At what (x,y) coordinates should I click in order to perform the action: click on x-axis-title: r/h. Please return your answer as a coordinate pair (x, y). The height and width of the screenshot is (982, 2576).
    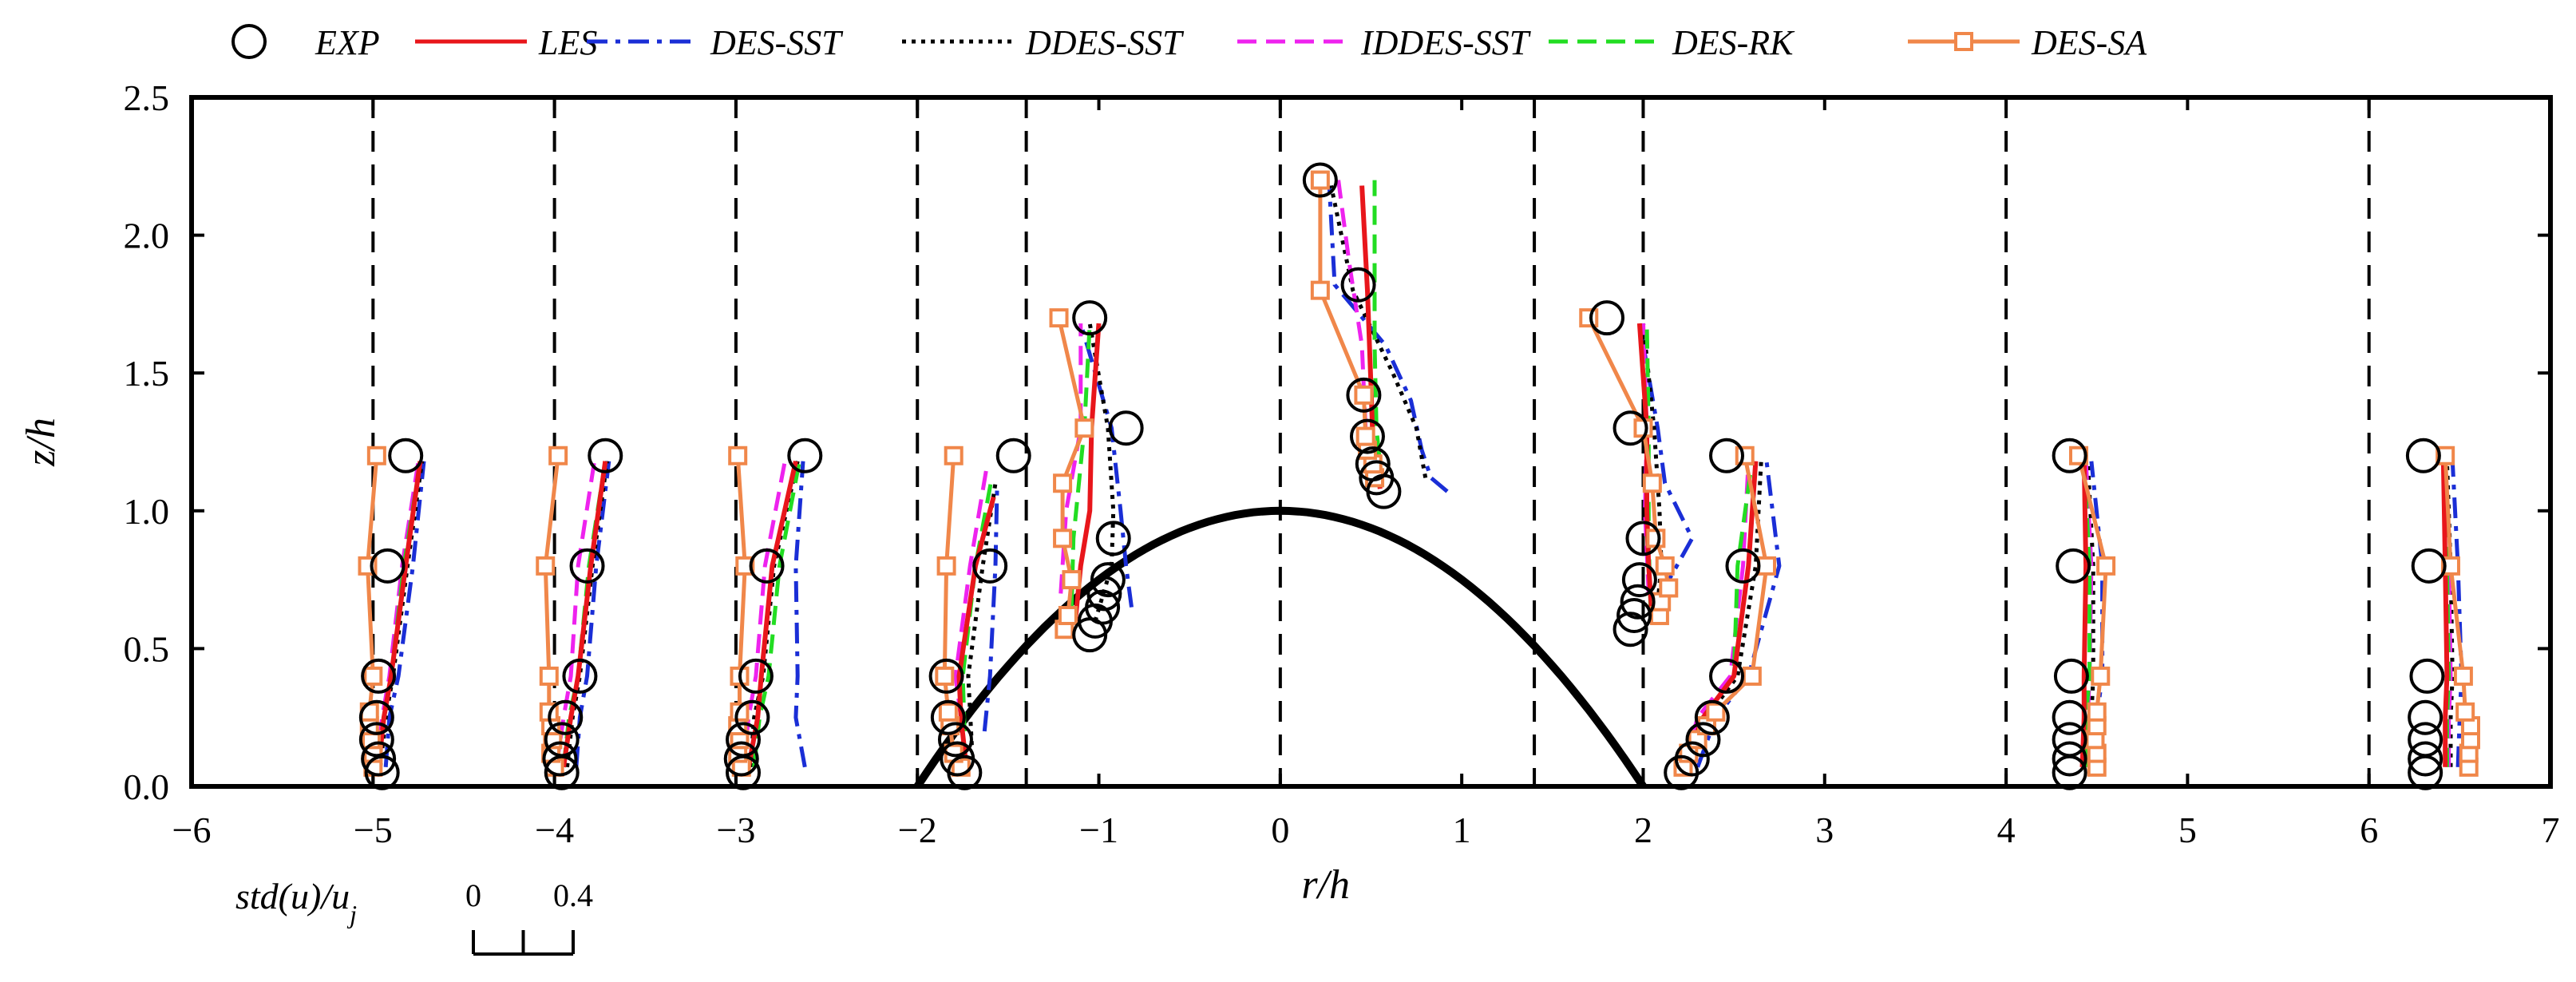
    Looking at the image, I should click on (1326, 885).